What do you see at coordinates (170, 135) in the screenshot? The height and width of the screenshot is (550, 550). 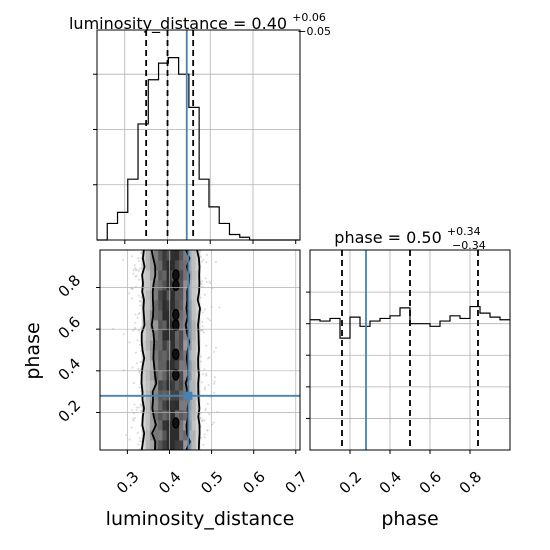 I see `luminosity-distance-quantile-lines` at bounding box center [170, 135].